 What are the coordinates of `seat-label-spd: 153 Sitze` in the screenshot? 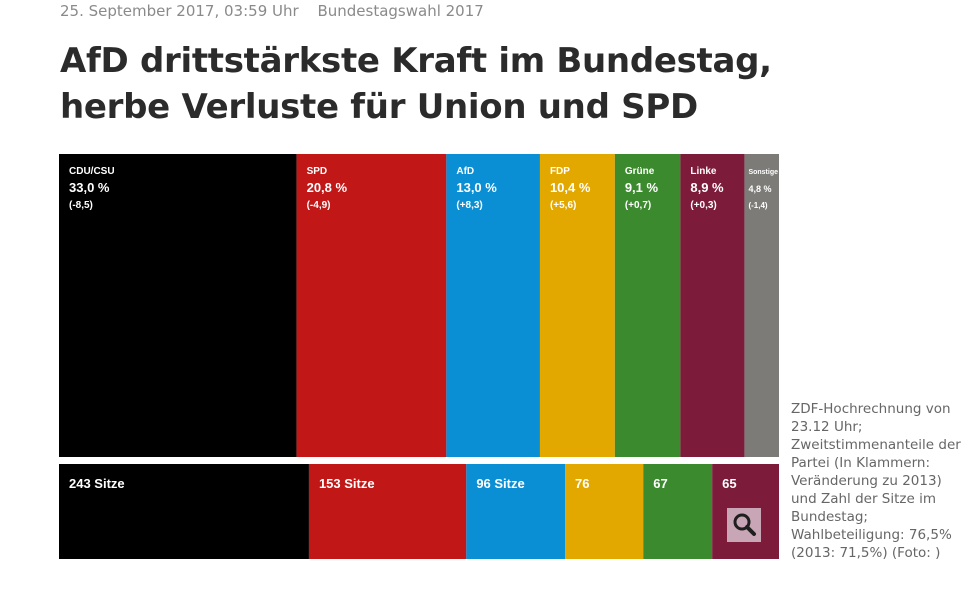 It's located at (347, 483).